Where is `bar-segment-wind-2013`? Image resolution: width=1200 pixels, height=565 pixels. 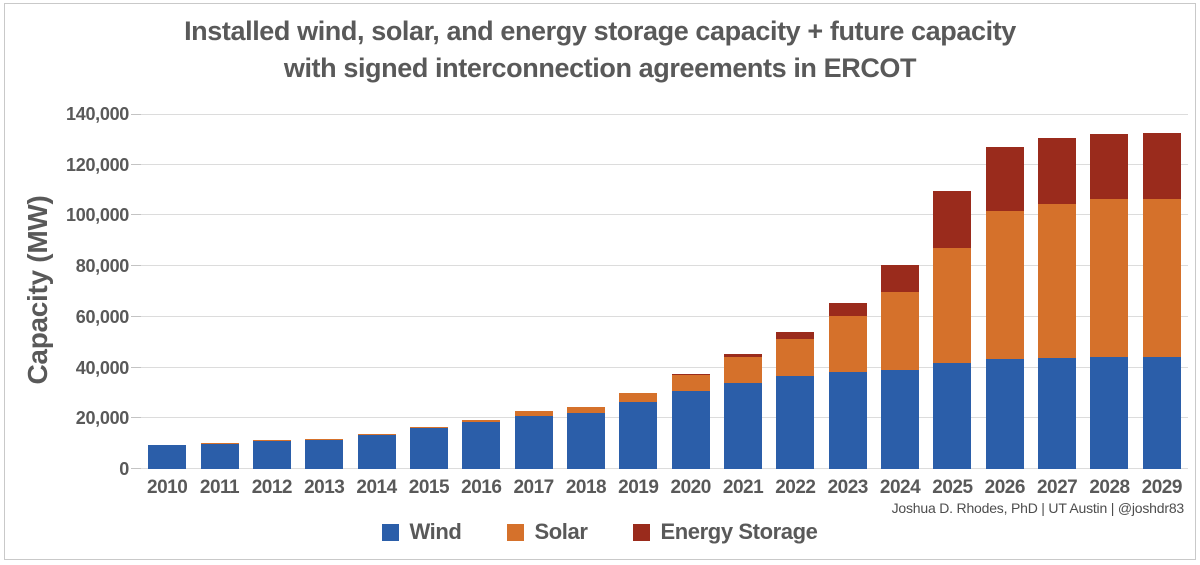 bar-segment-wind-2013 is located at coordinates (324, 454).